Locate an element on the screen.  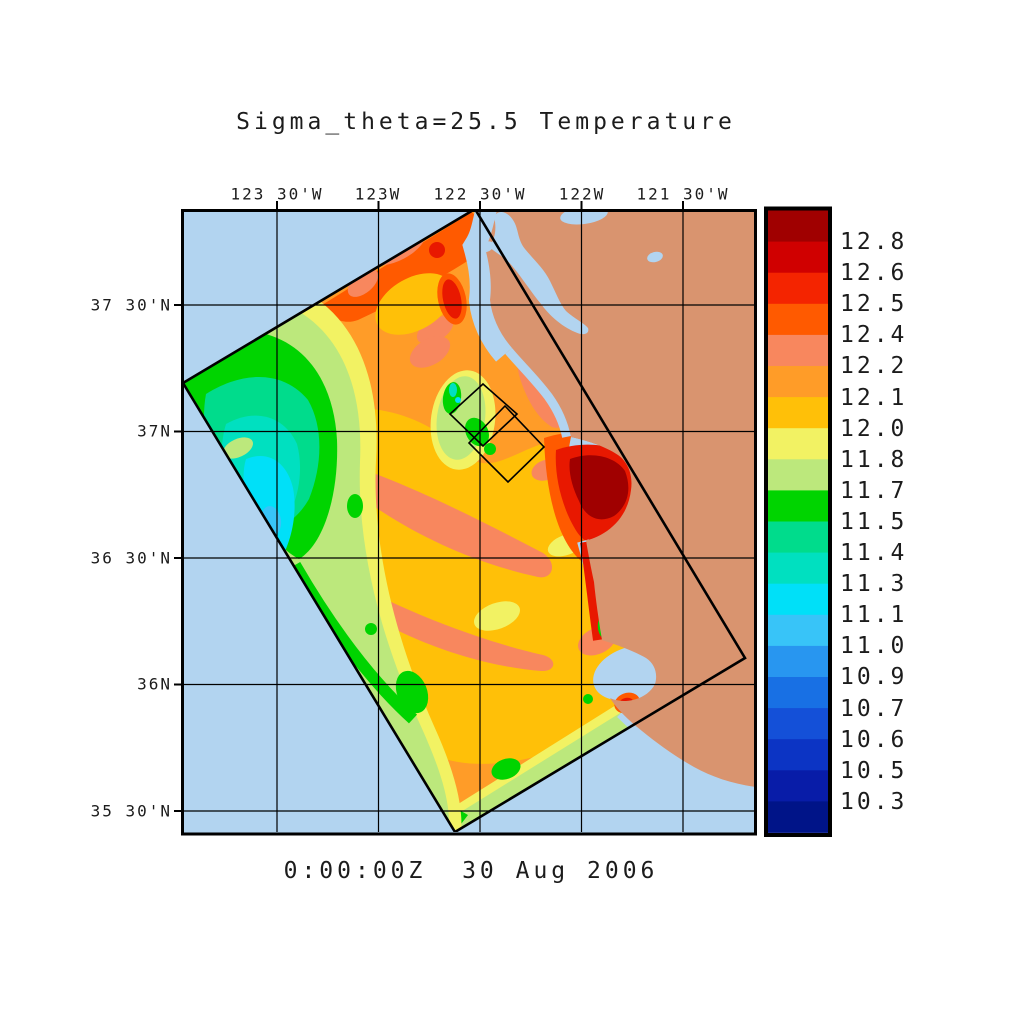
colorbar-label: 12.0 is located at coordinates (874, 429).